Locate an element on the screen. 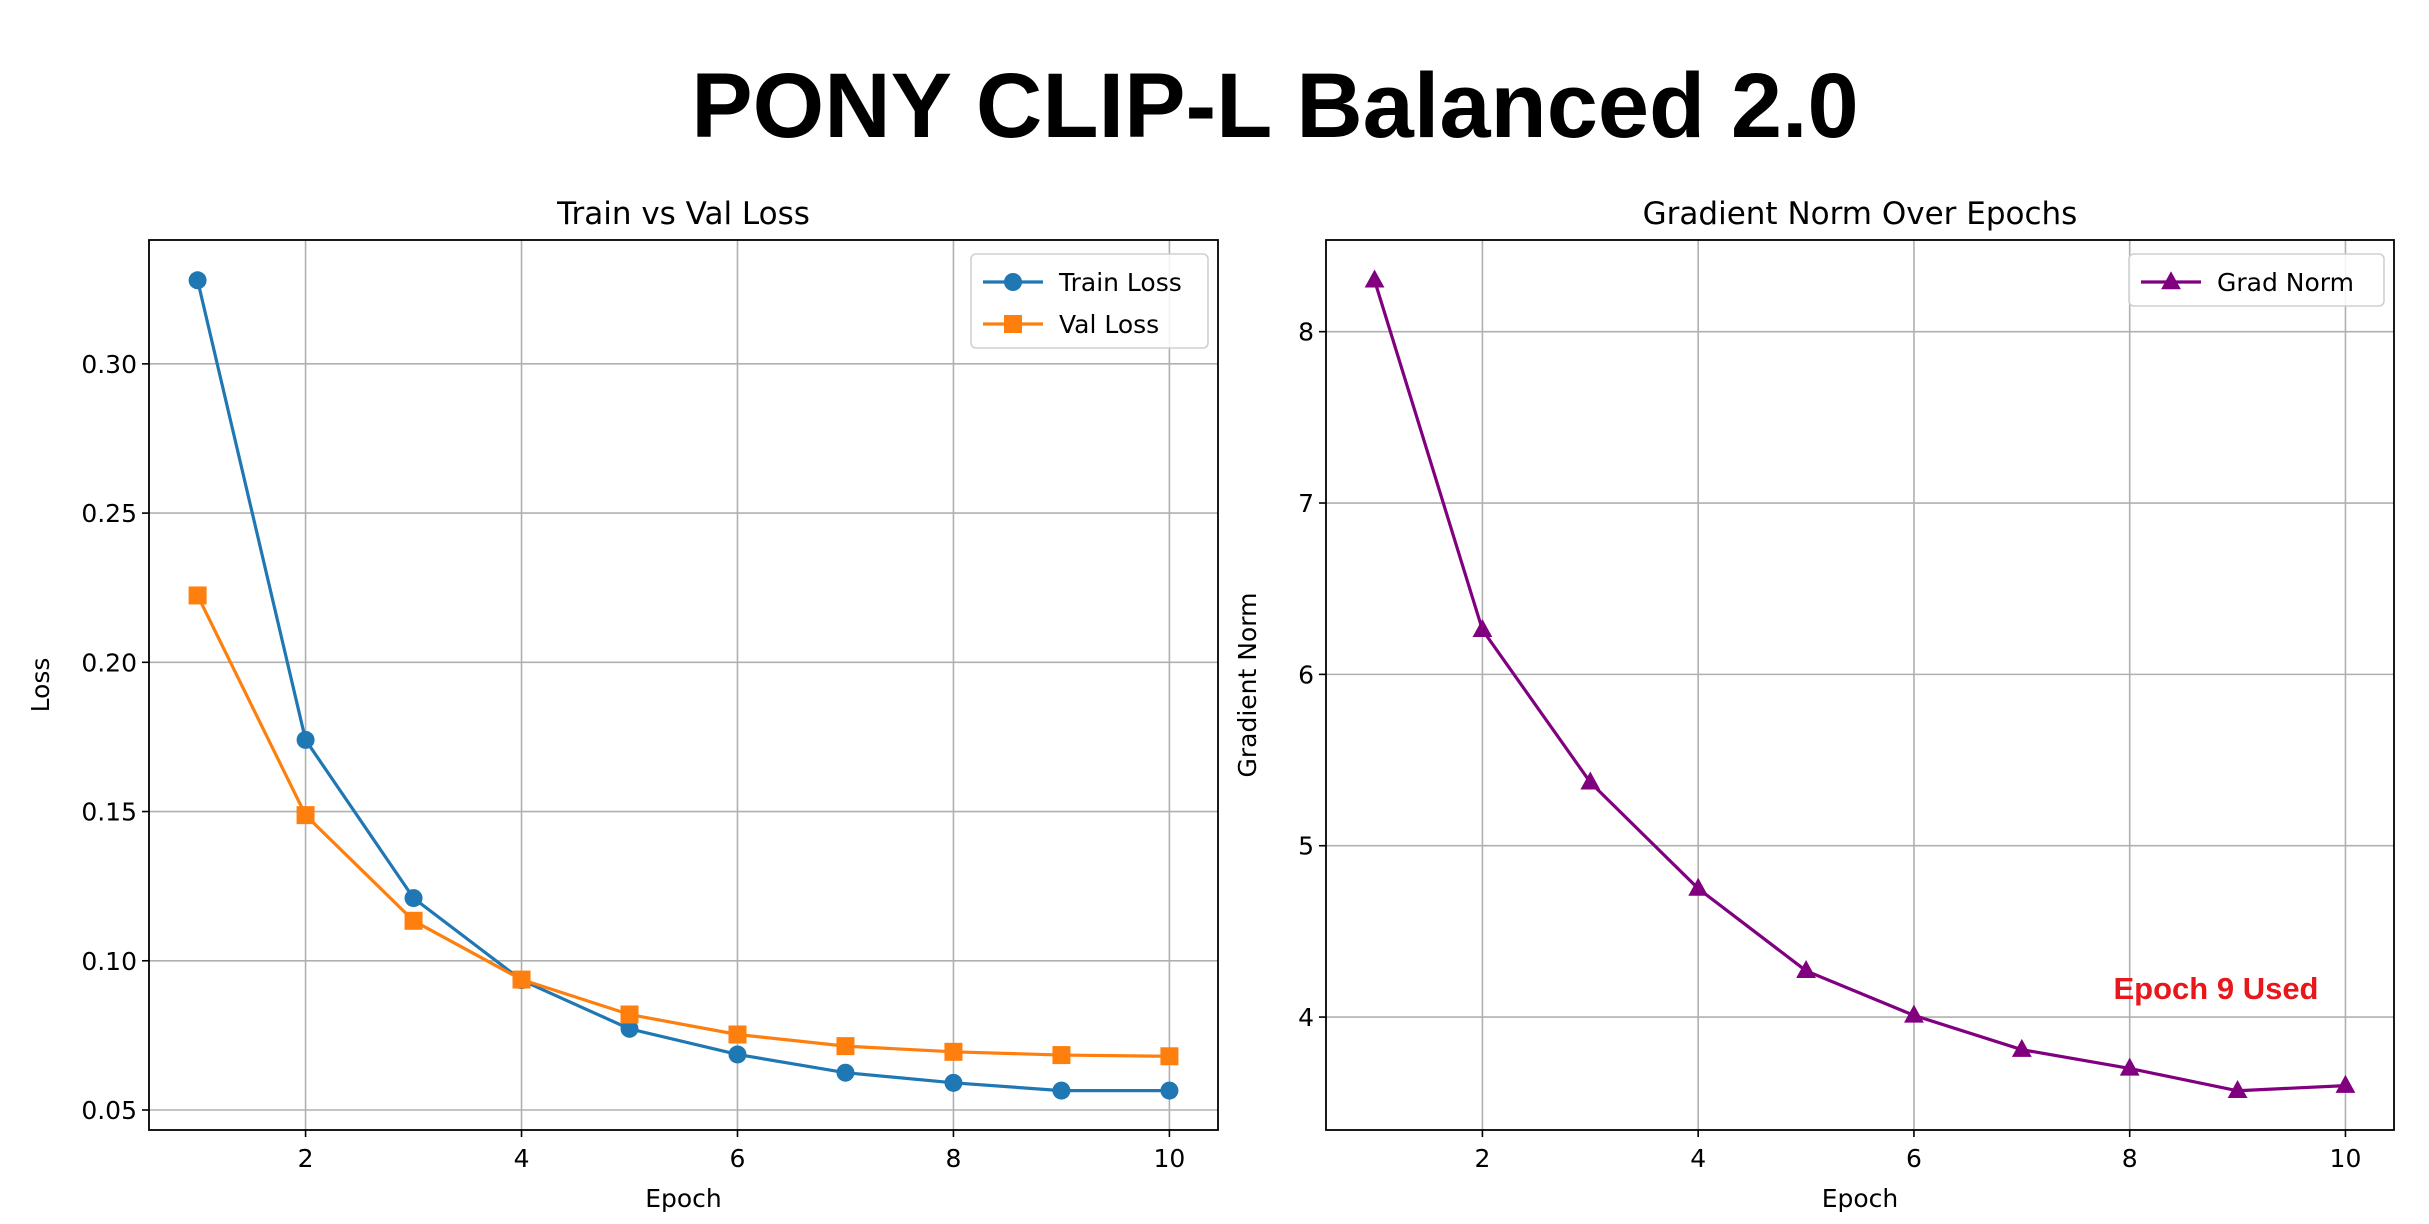 The image size is (2429, 1224). legend: Grad Norm is located at coordinates (2256, 280).